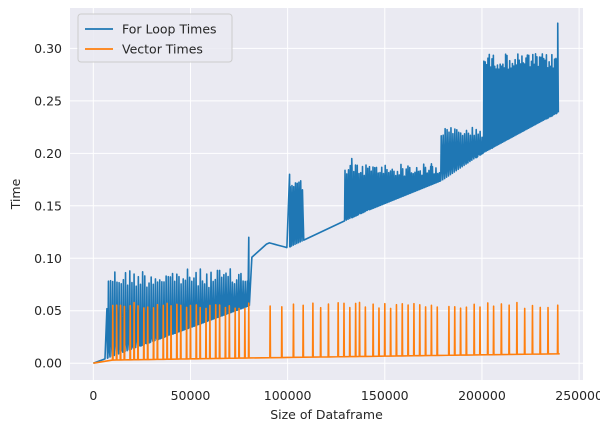  I want to click on legend-box, so click(155, 38).